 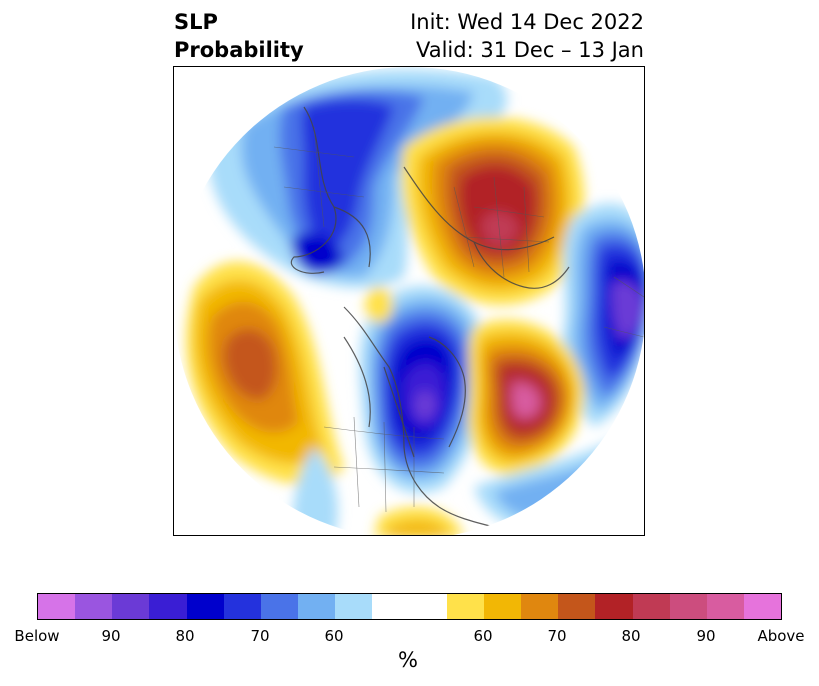 I want to click on colorbar-tick-label: Above, so click(x=781, y=636).